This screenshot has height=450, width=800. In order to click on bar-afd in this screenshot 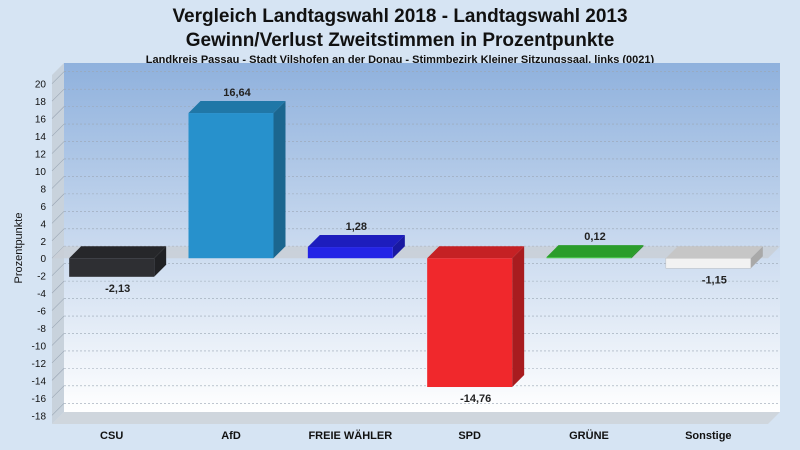, I will do `click(237, 180)`.